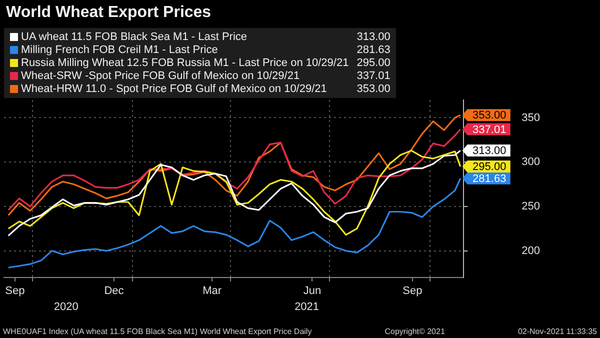 The height and width of the screenshot is (338, 600). What do you see at coordinates (134, 37) in the screenshot?
I see `legend-label: UA wheat 11.5 FOB Black Sea M1 - Last Price` at bounding box center [134, 37].